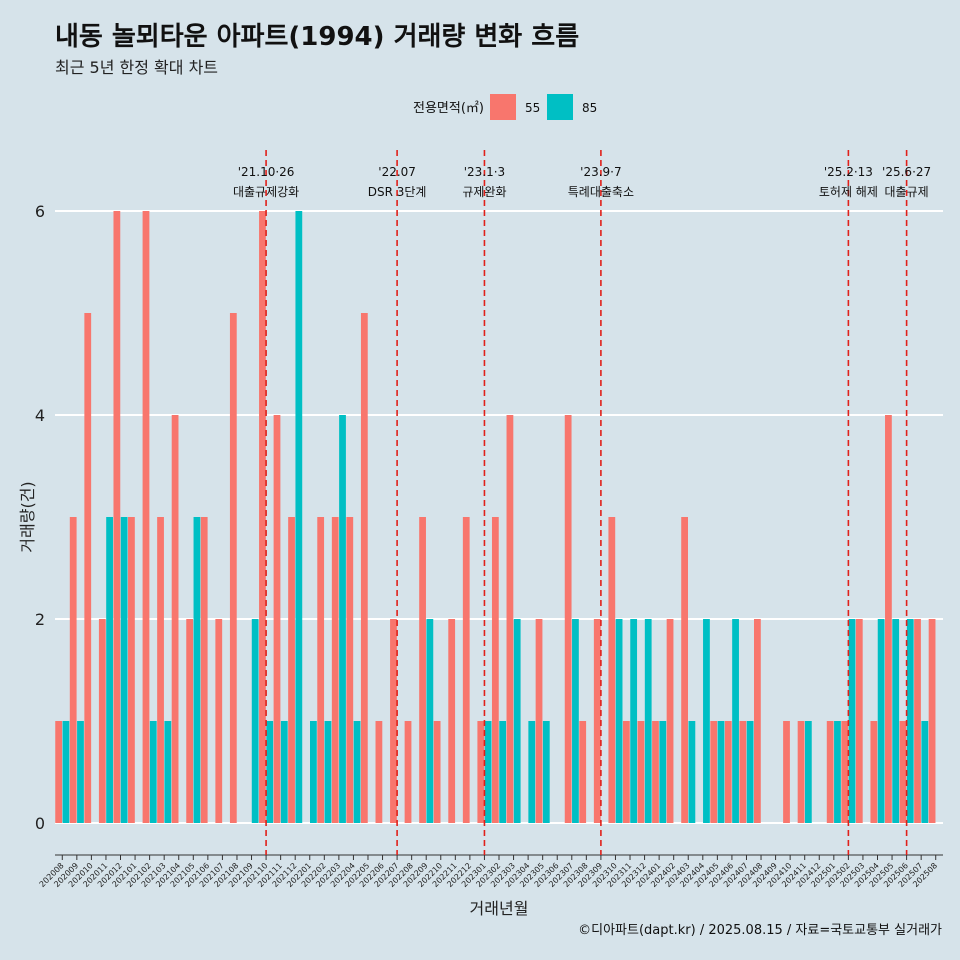 The width and height of the screenshot is (960, 960). I want to click on event-date: '21.10·26, so click(266, 172).